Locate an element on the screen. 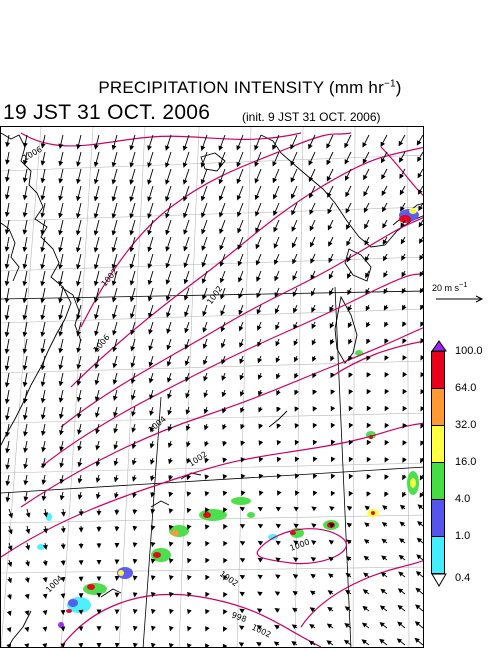 This screenshot has width=500, height=650. latitude-line is located at coordinates (212, 295).